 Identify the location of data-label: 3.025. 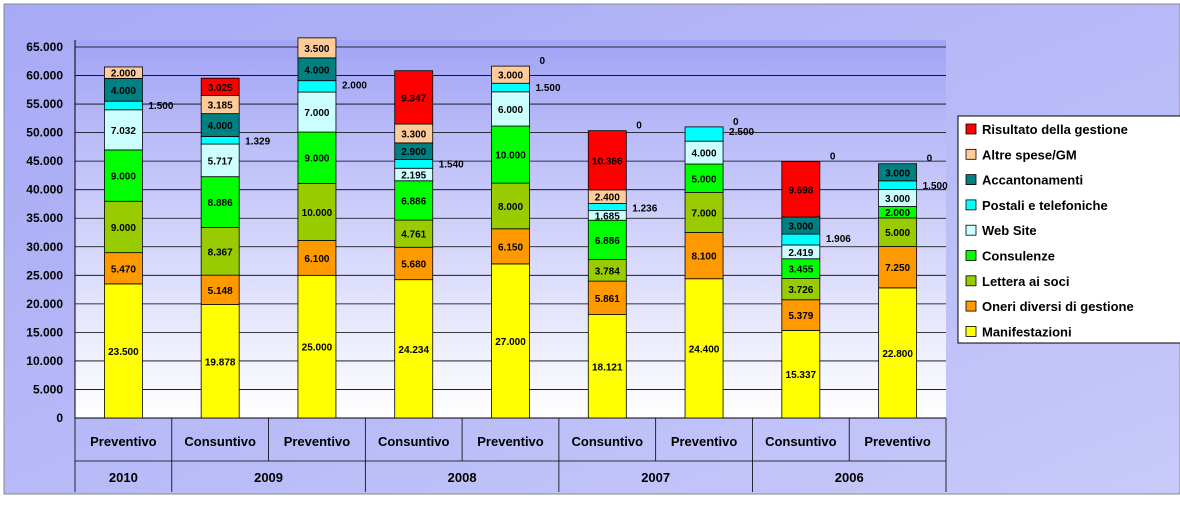
(220, 88).